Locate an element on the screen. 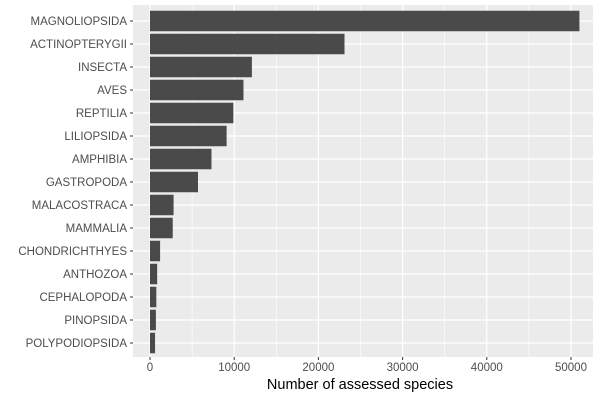 The height and width of the screenshot is (400, 600). x-axis-title: Number of assessed species is located at coordinates (360, 385).